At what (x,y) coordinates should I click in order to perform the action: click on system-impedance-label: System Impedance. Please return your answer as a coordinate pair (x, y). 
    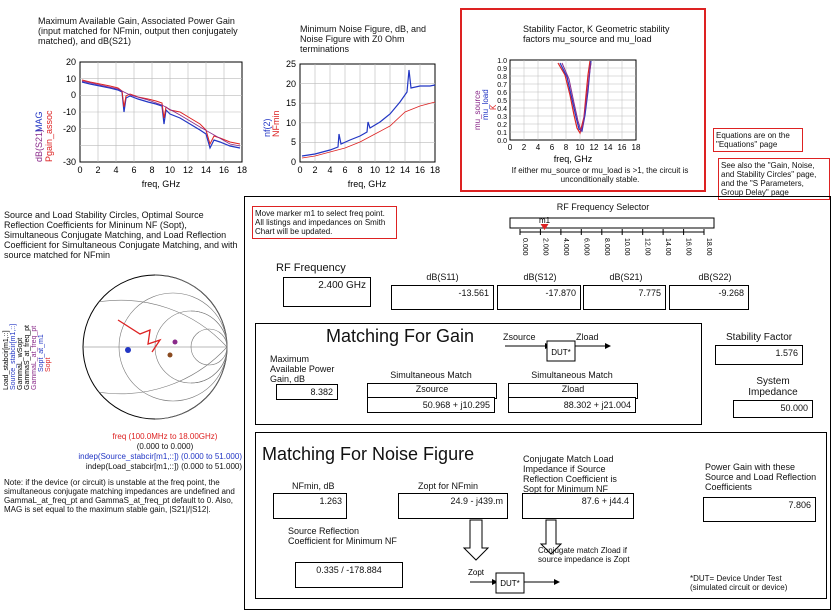
    Looking at the image, I should click on (773, 387).